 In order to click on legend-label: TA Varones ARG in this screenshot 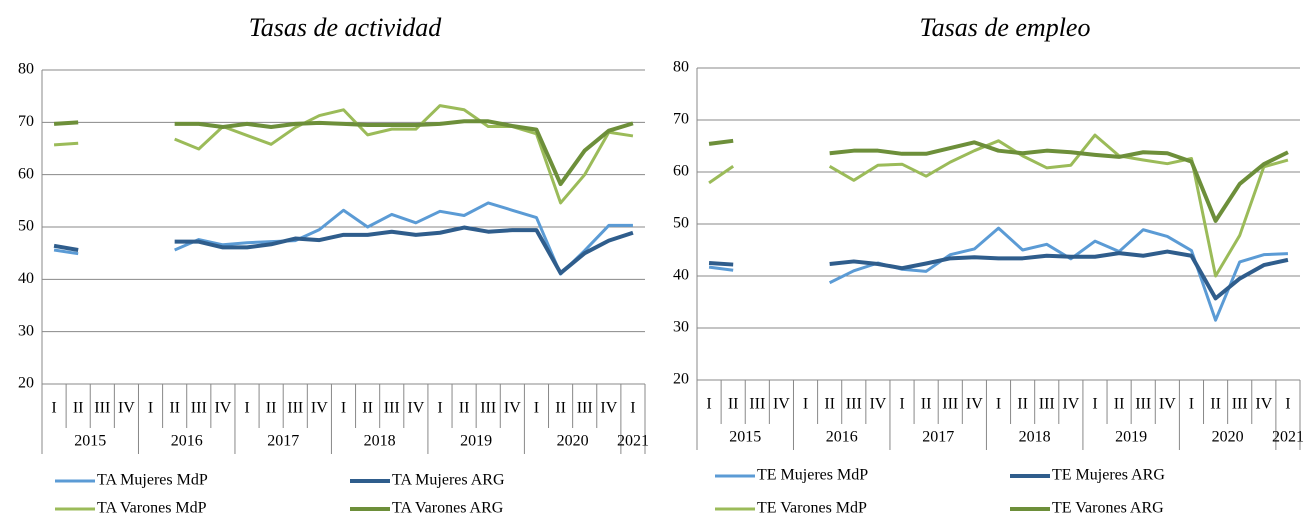, I will do `click(448, 508)`.